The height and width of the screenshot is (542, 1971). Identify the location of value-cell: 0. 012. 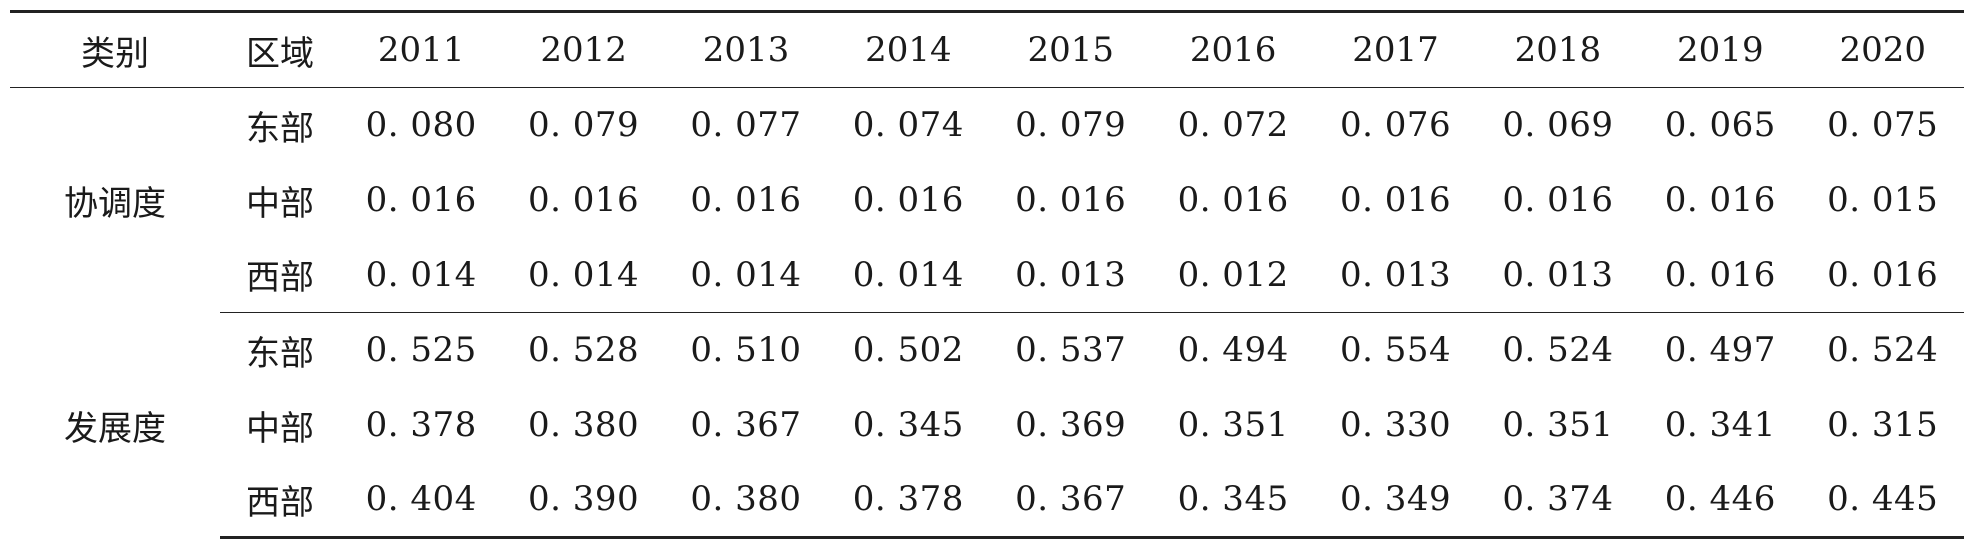
(1233, 275).